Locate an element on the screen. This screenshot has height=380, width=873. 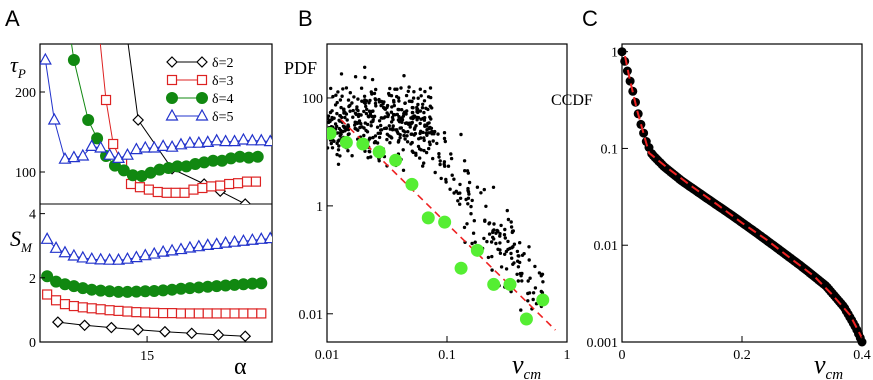
x-tick-label: 0.2 is located at coordinates (742, 355).